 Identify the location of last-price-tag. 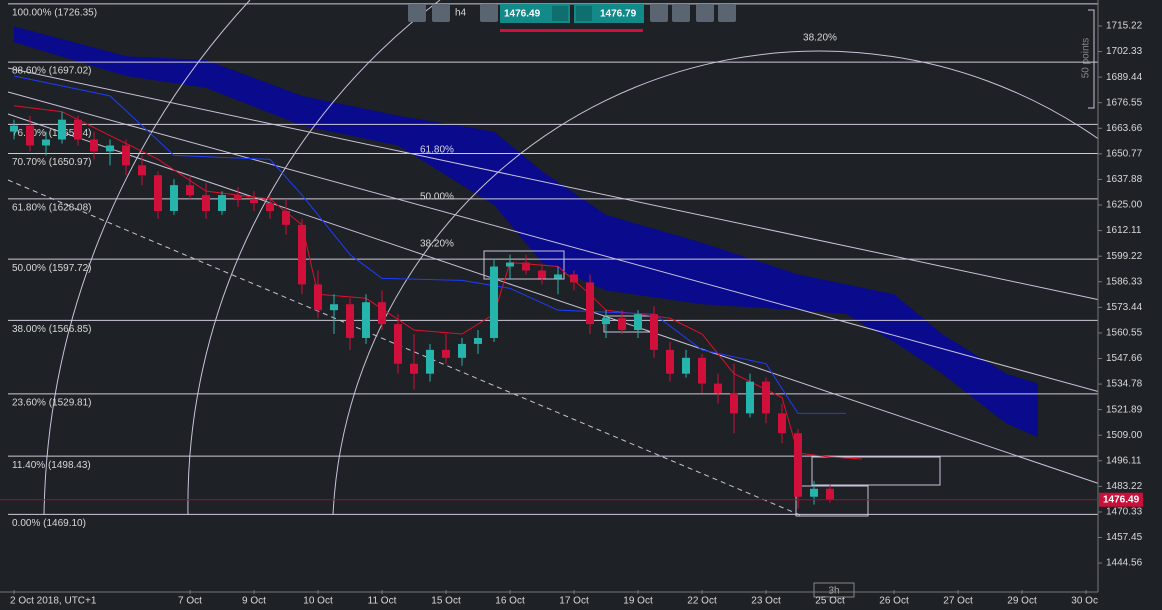
(1121, 499).